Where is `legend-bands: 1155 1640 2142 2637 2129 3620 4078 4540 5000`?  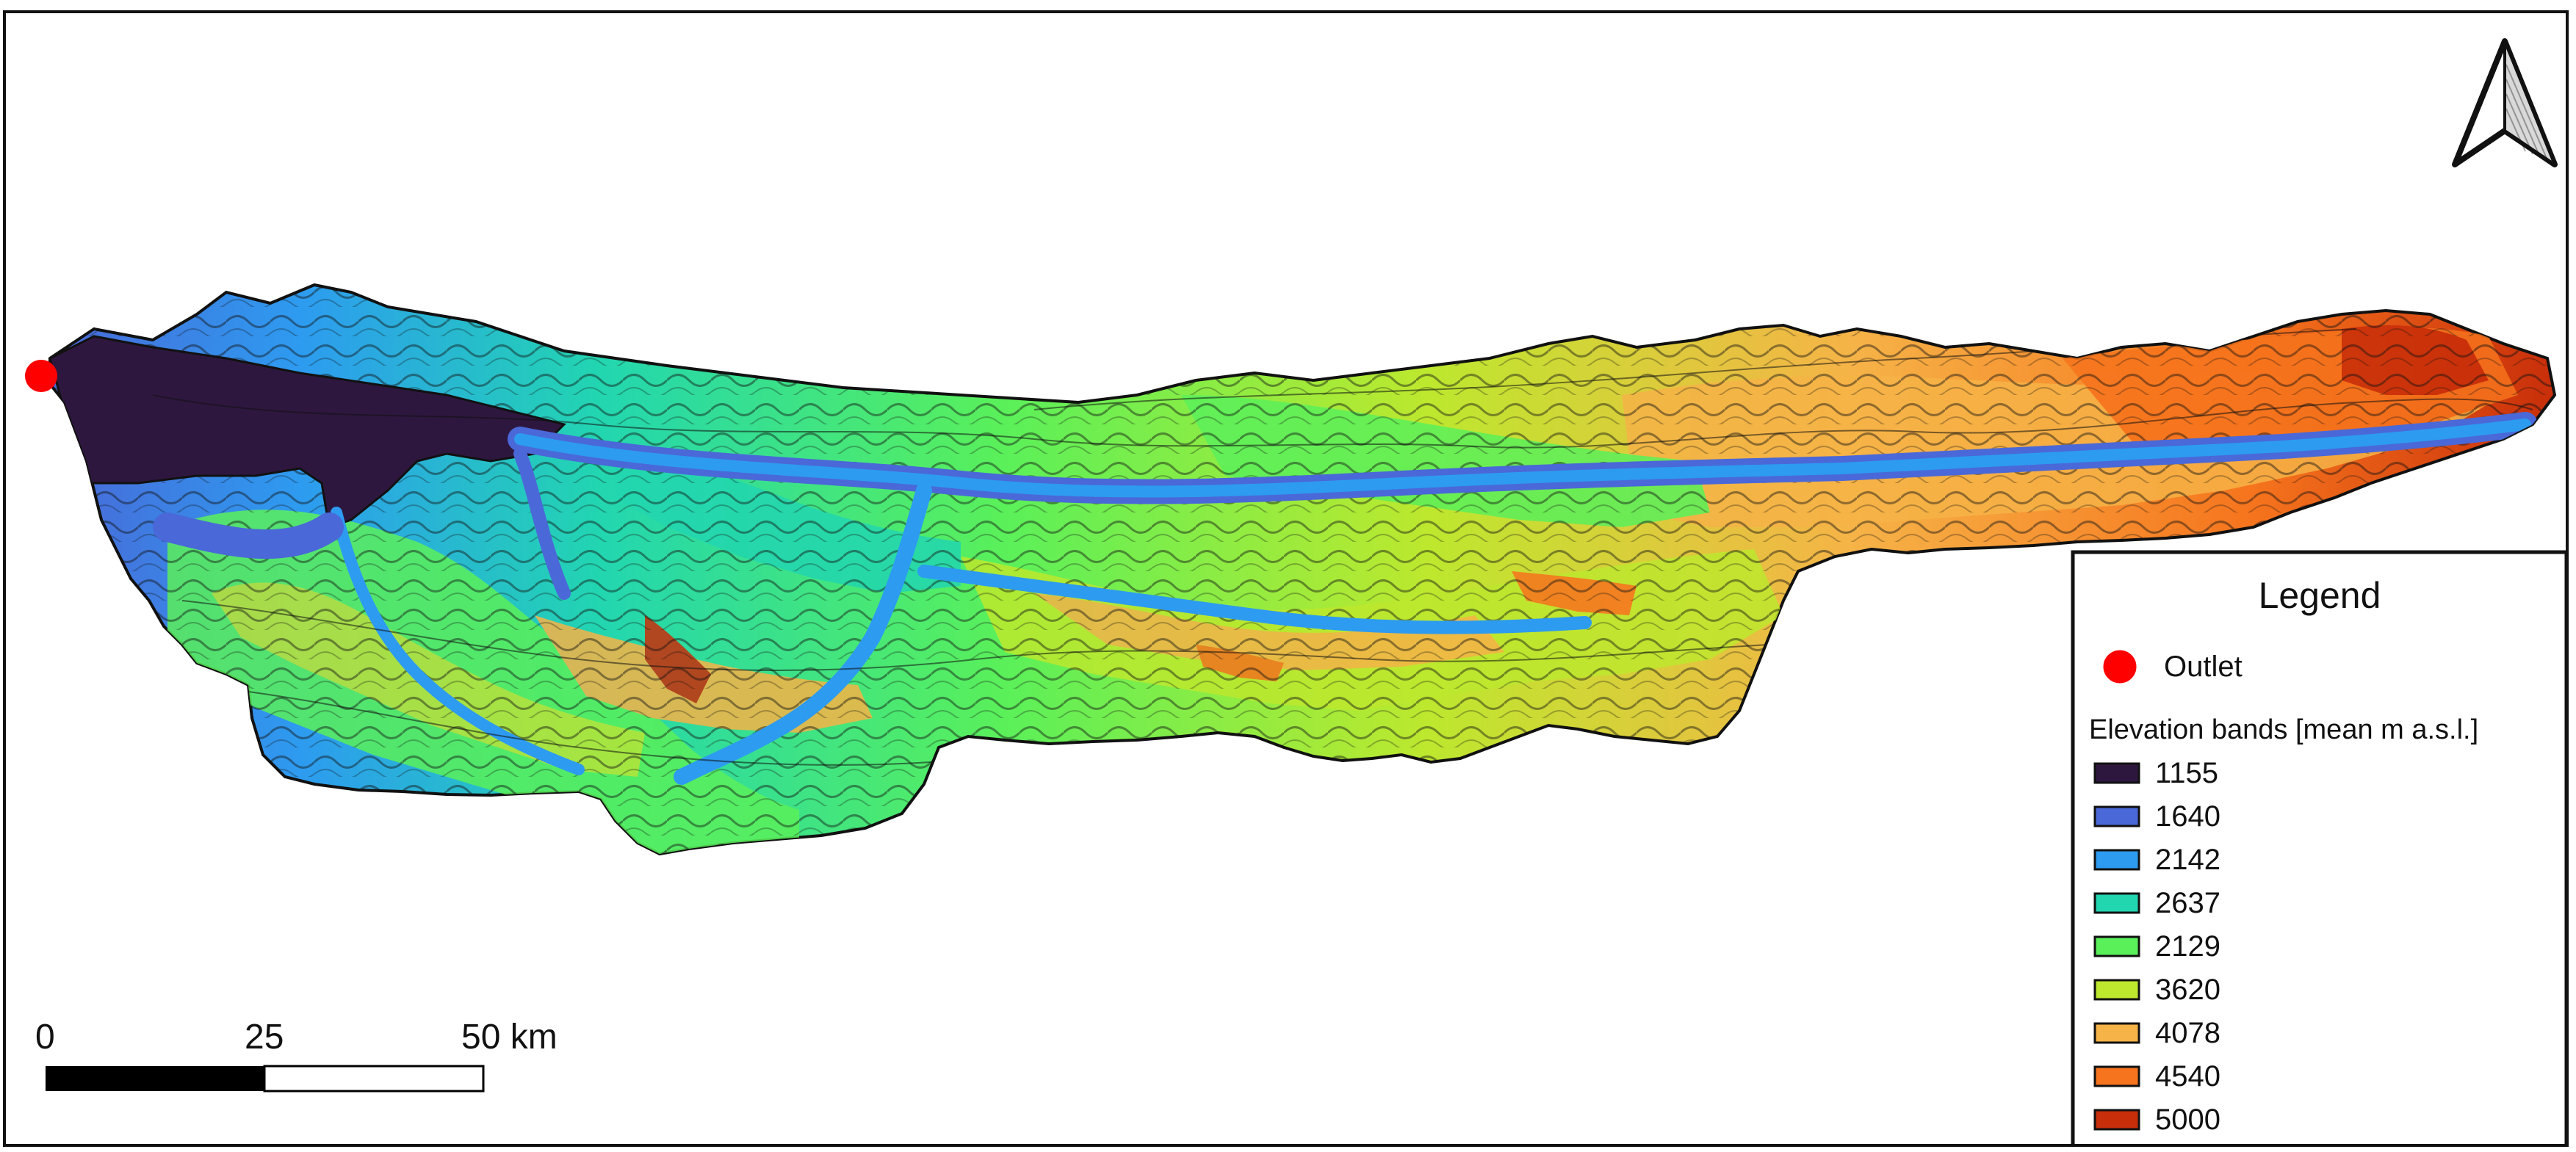
legend-bands: 1155 1640 2142 2637 2129 3620 4078 4540 5000 is located at coordinates (2157, 946).